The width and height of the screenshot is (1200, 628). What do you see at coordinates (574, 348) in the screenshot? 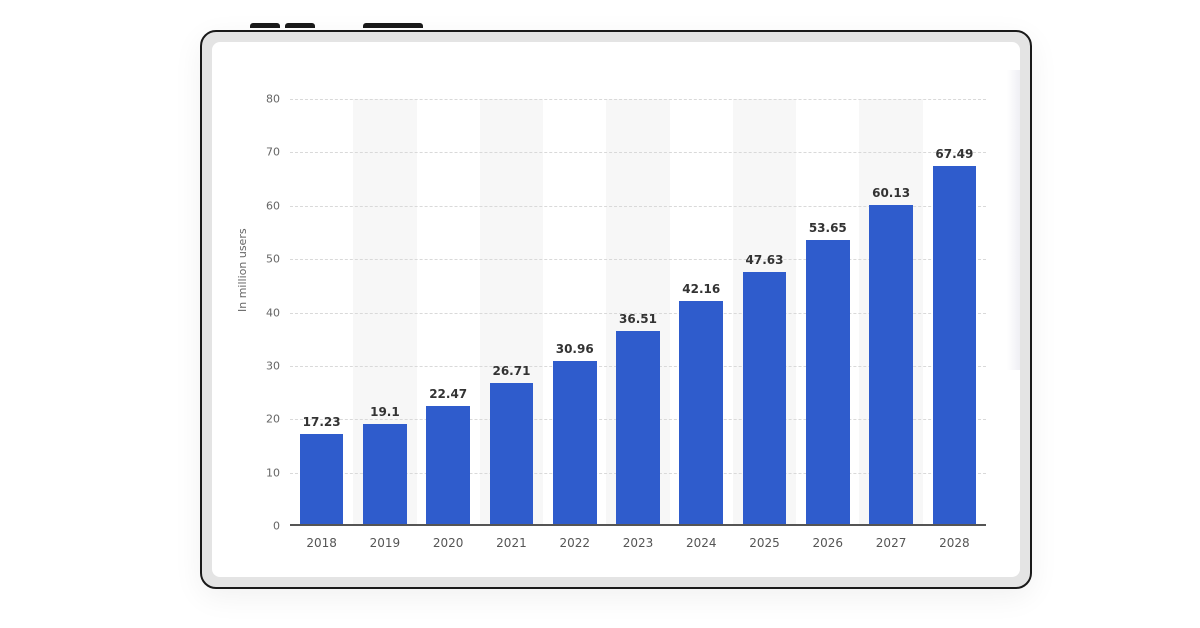
I see `bar-value-label: 30.96` at bounding box center [574, 348].